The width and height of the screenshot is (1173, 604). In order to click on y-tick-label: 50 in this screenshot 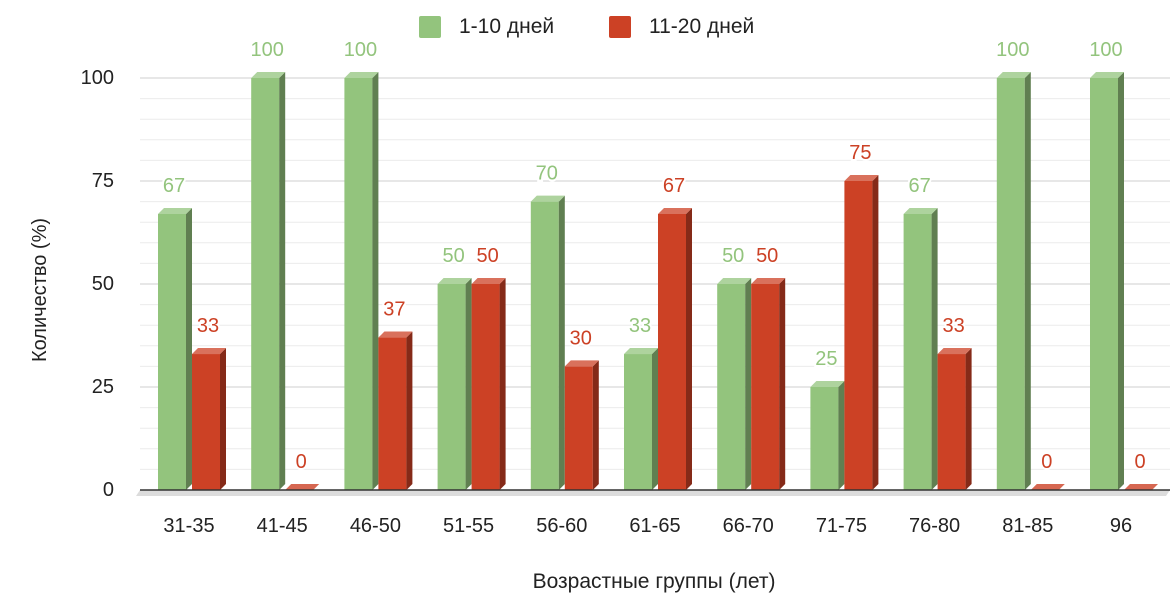, I will do `click(103, 284)`.